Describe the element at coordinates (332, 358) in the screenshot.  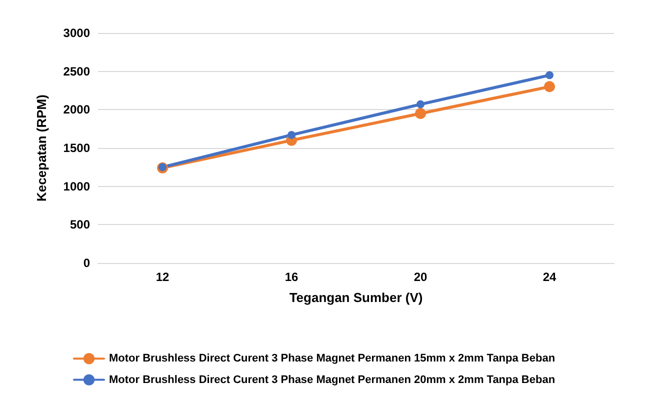
I see `legend-label: Motor Brushless Direct Curent 3 Phase Magnet Permanen 15mm x 2mm Tanpa Beban` at that location.